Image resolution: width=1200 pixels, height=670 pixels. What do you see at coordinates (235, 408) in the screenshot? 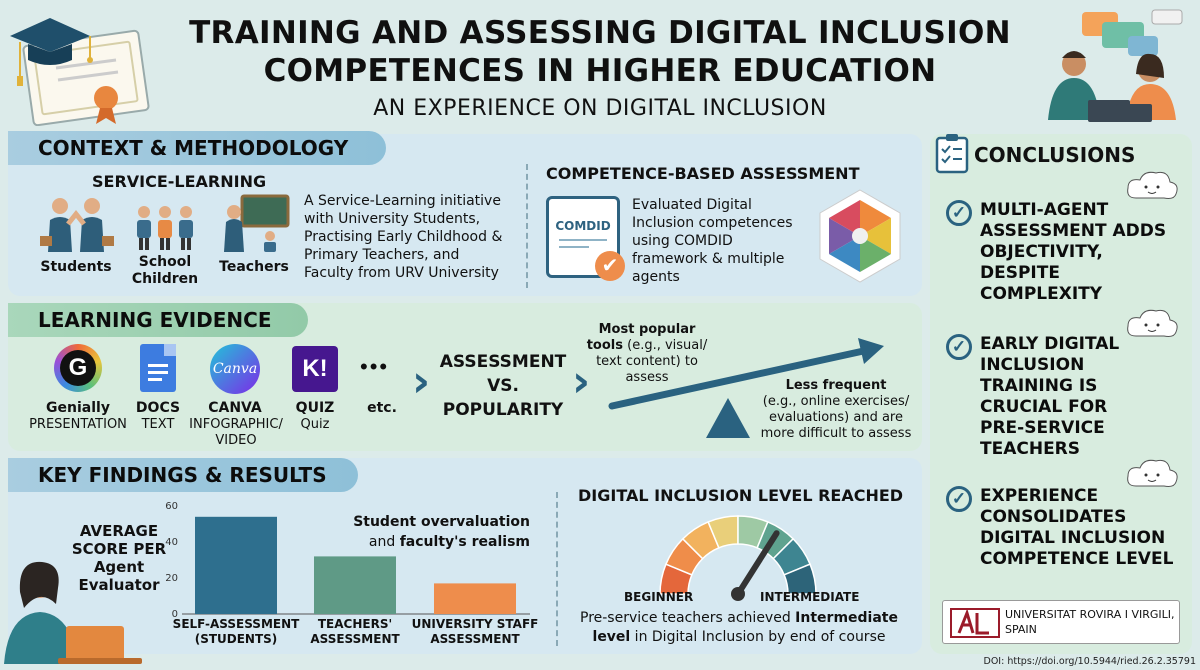
I see `tool-canva-name: CANVA` at bounding box center [235, 408].